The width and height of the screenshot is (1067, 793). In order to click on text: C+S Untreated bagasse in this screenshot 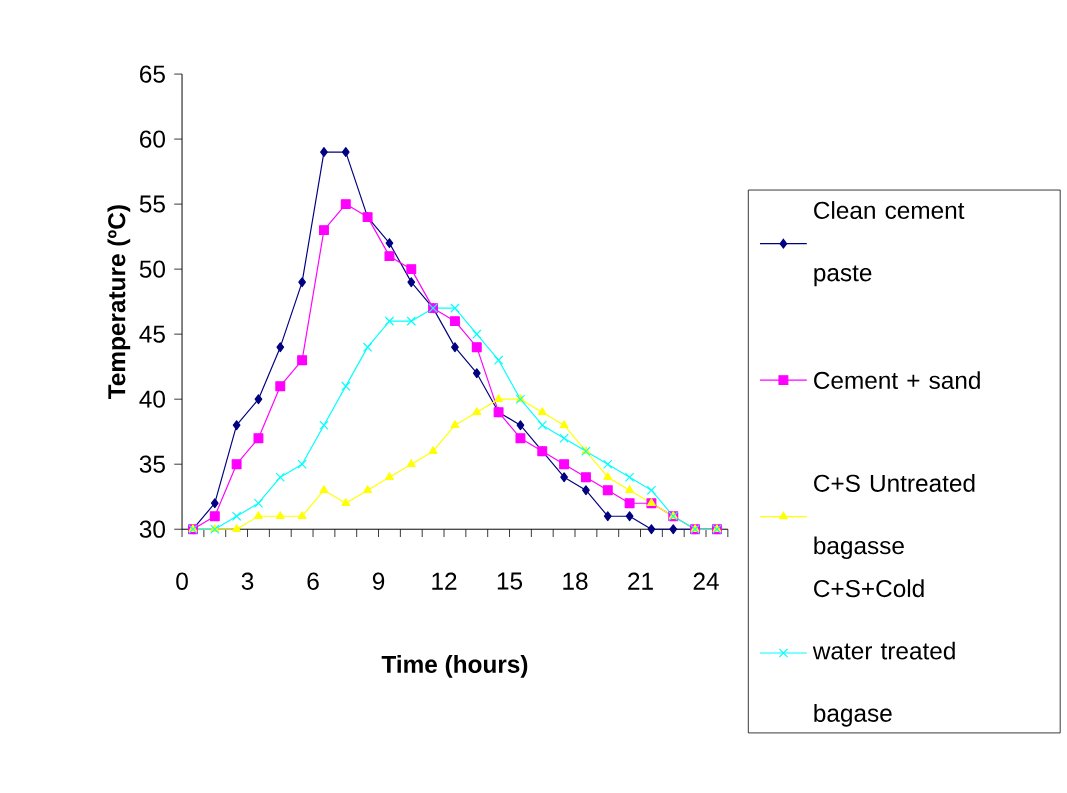, I will do `click(894, 516)`.